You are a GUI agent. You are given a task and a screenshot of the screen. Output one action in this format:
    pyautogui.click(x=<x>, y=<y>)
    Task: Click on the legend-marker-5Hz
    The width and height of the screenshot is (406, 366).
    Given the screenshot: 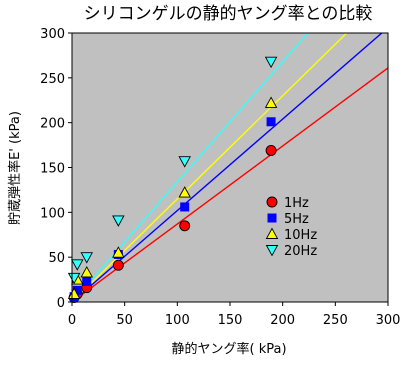 What is the action you would take?
    pyautogui.click(x=272, y=218)
    